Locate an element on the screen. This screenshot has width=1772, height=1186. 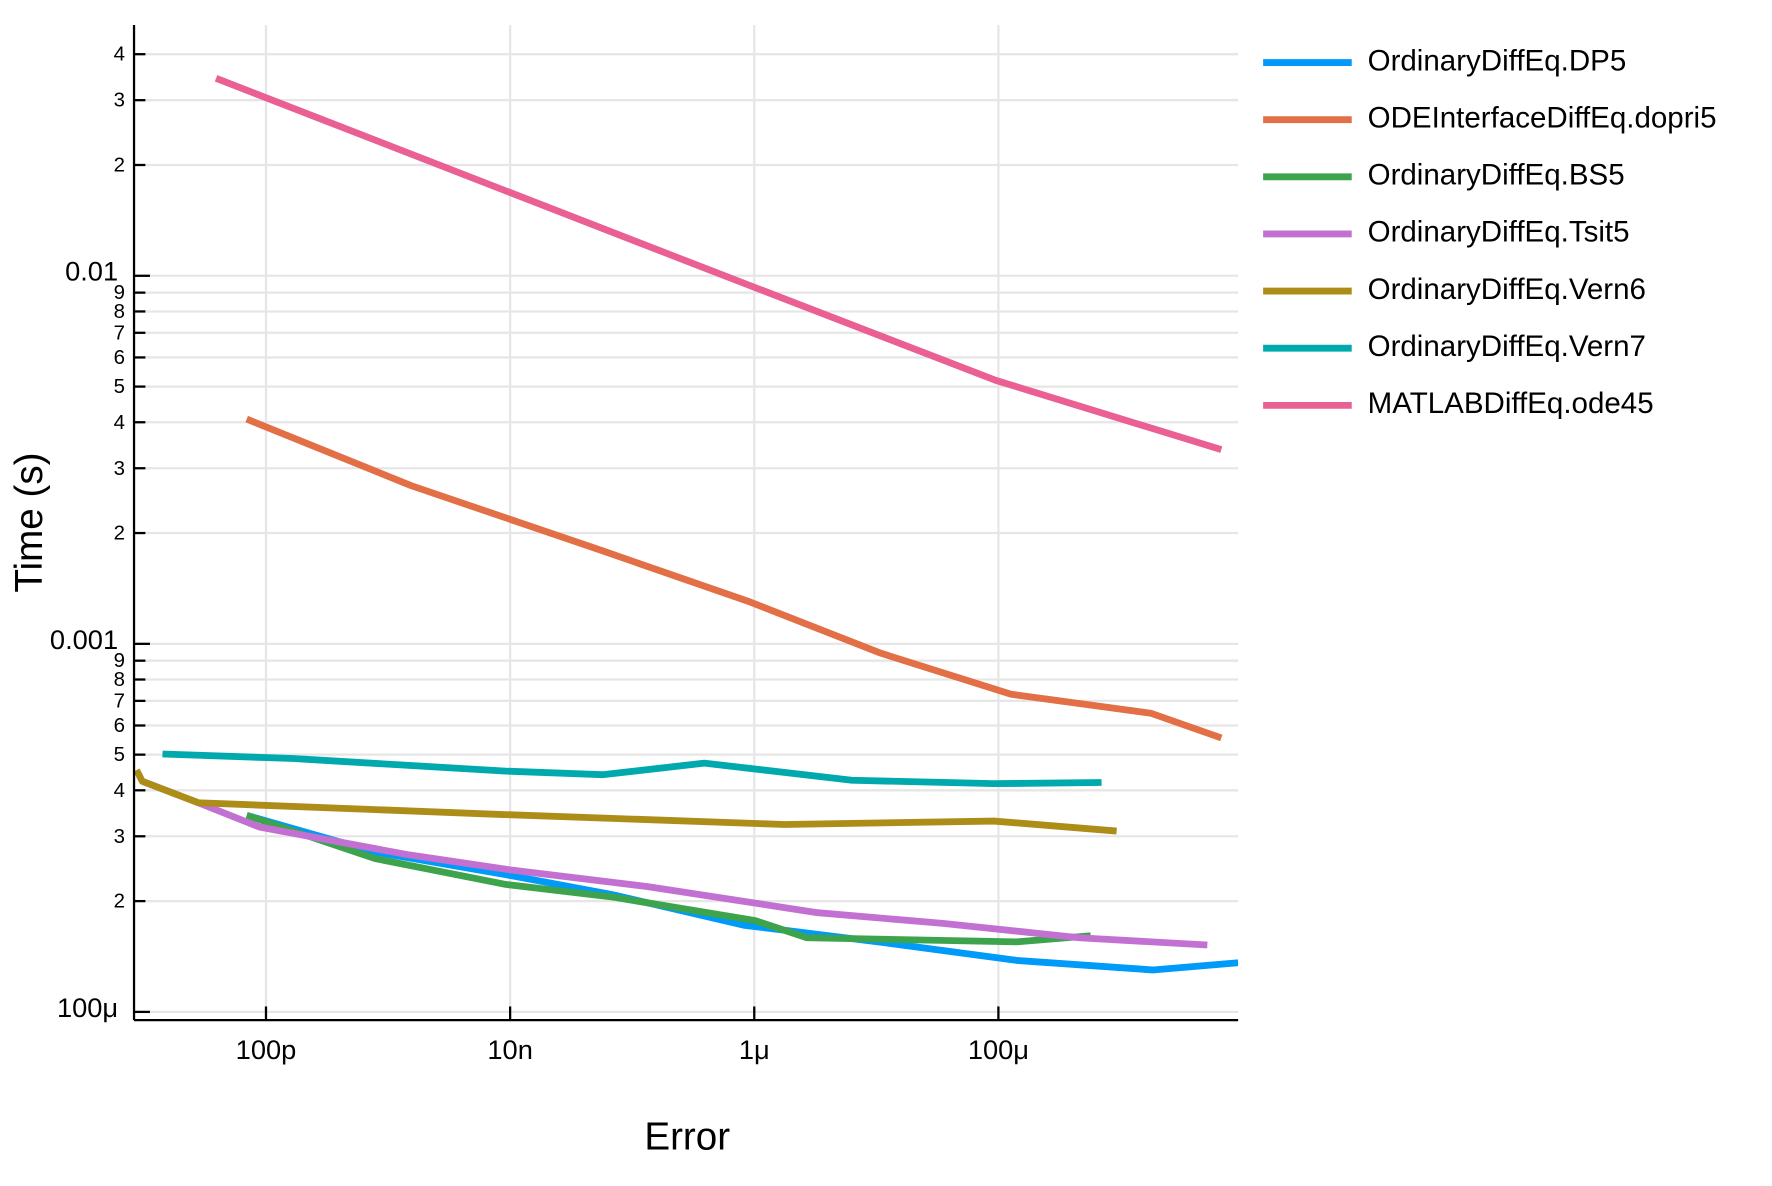
x-tick-label: 10n is located at coordinates (509, 1049).